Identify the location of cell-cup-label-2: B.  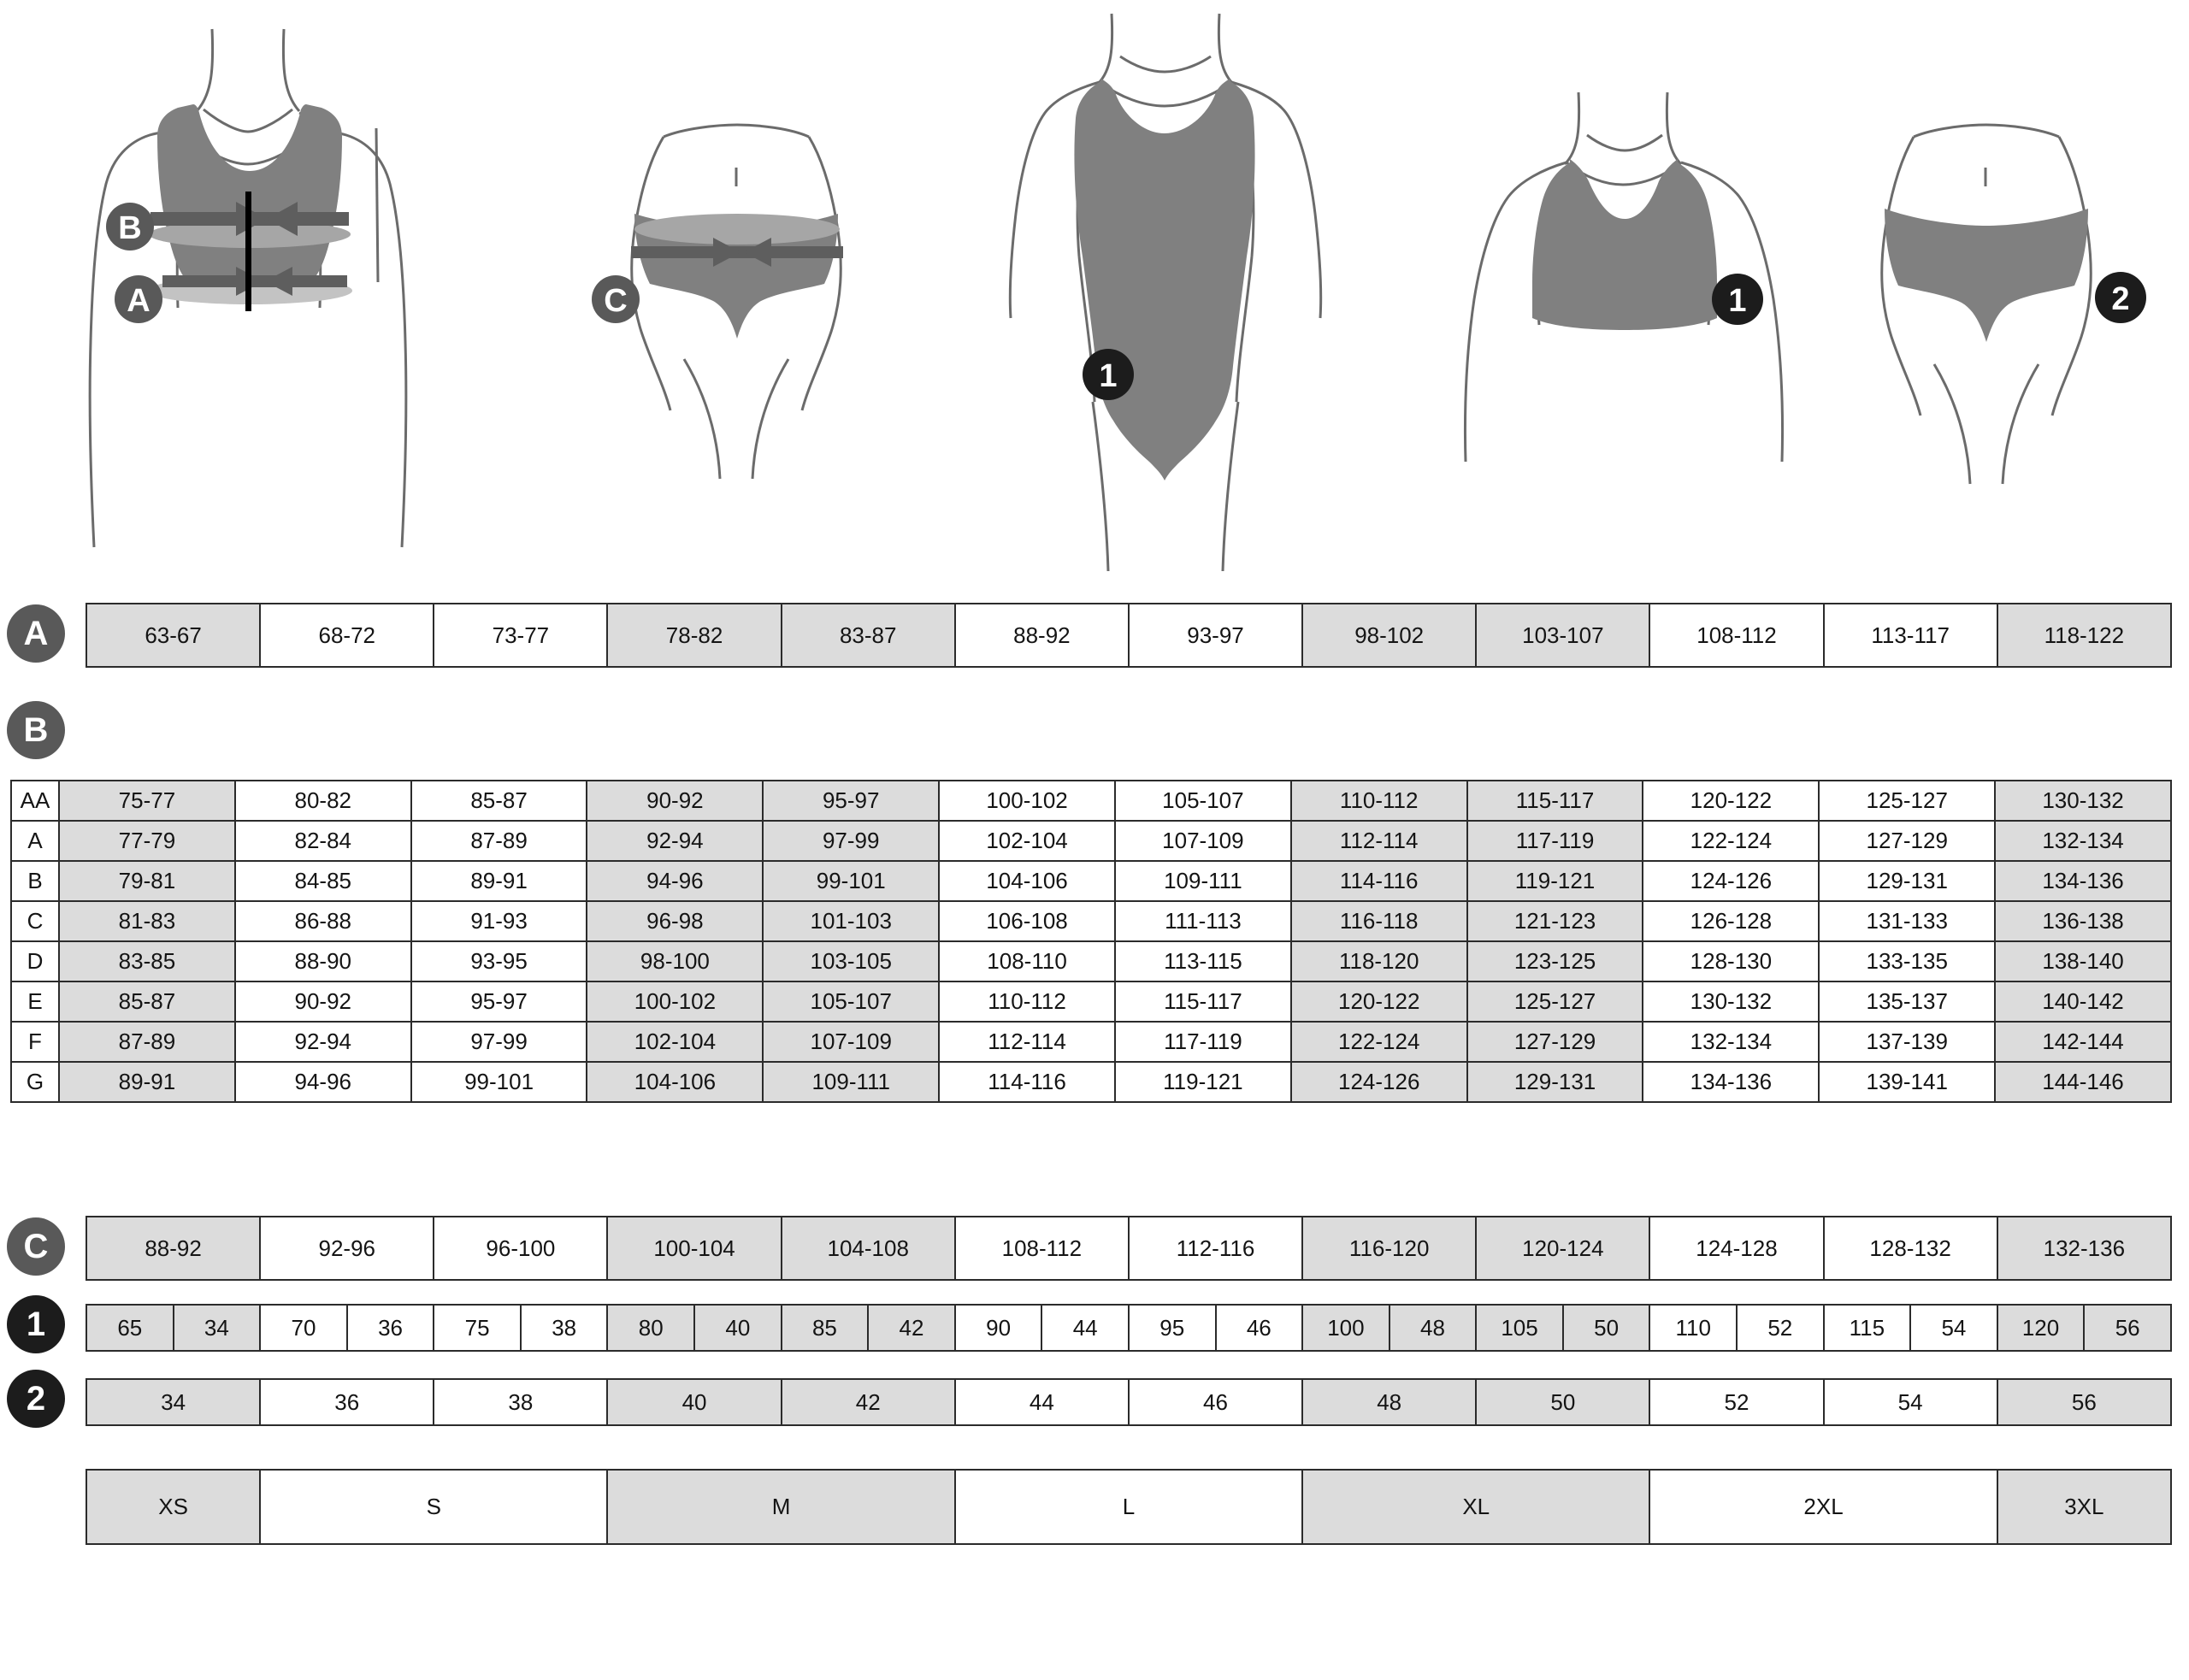
(35, 881).